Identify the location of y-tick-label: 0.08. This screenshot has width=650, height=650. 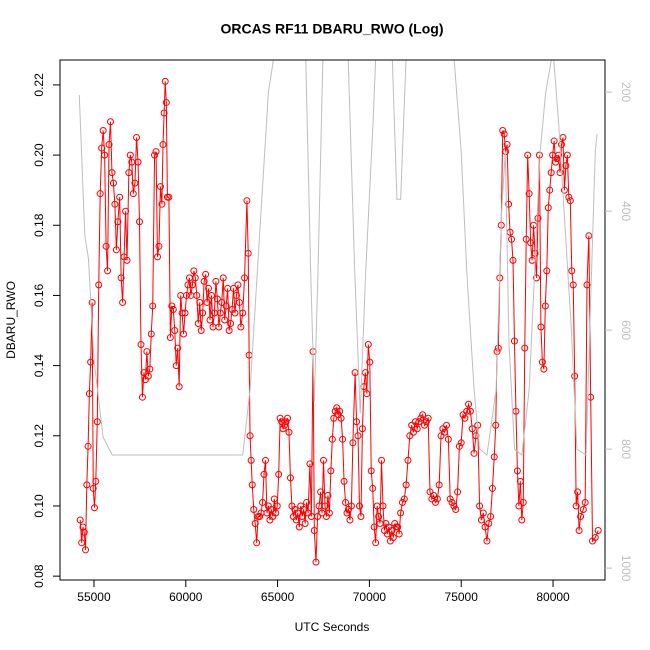
(39, 576).